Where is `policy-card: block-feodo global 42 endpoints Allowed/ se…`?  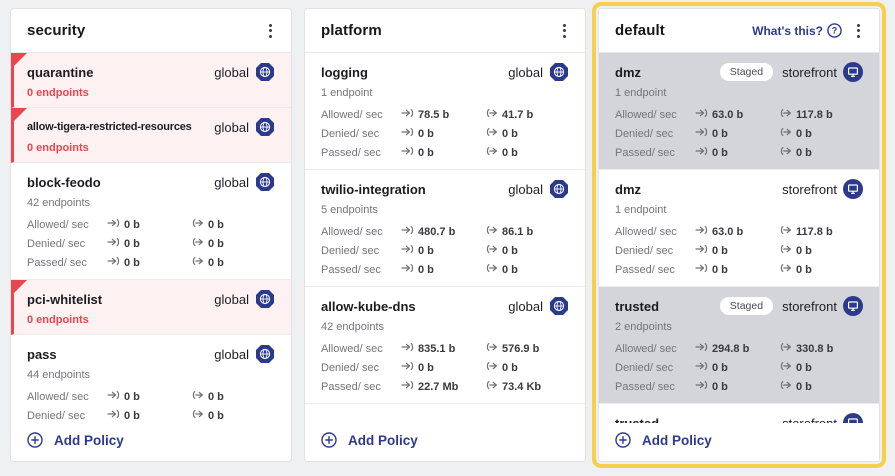
policy-card: block-feodo global 42 endpoints Allowed/ se… is located at coordinates (151, 221).